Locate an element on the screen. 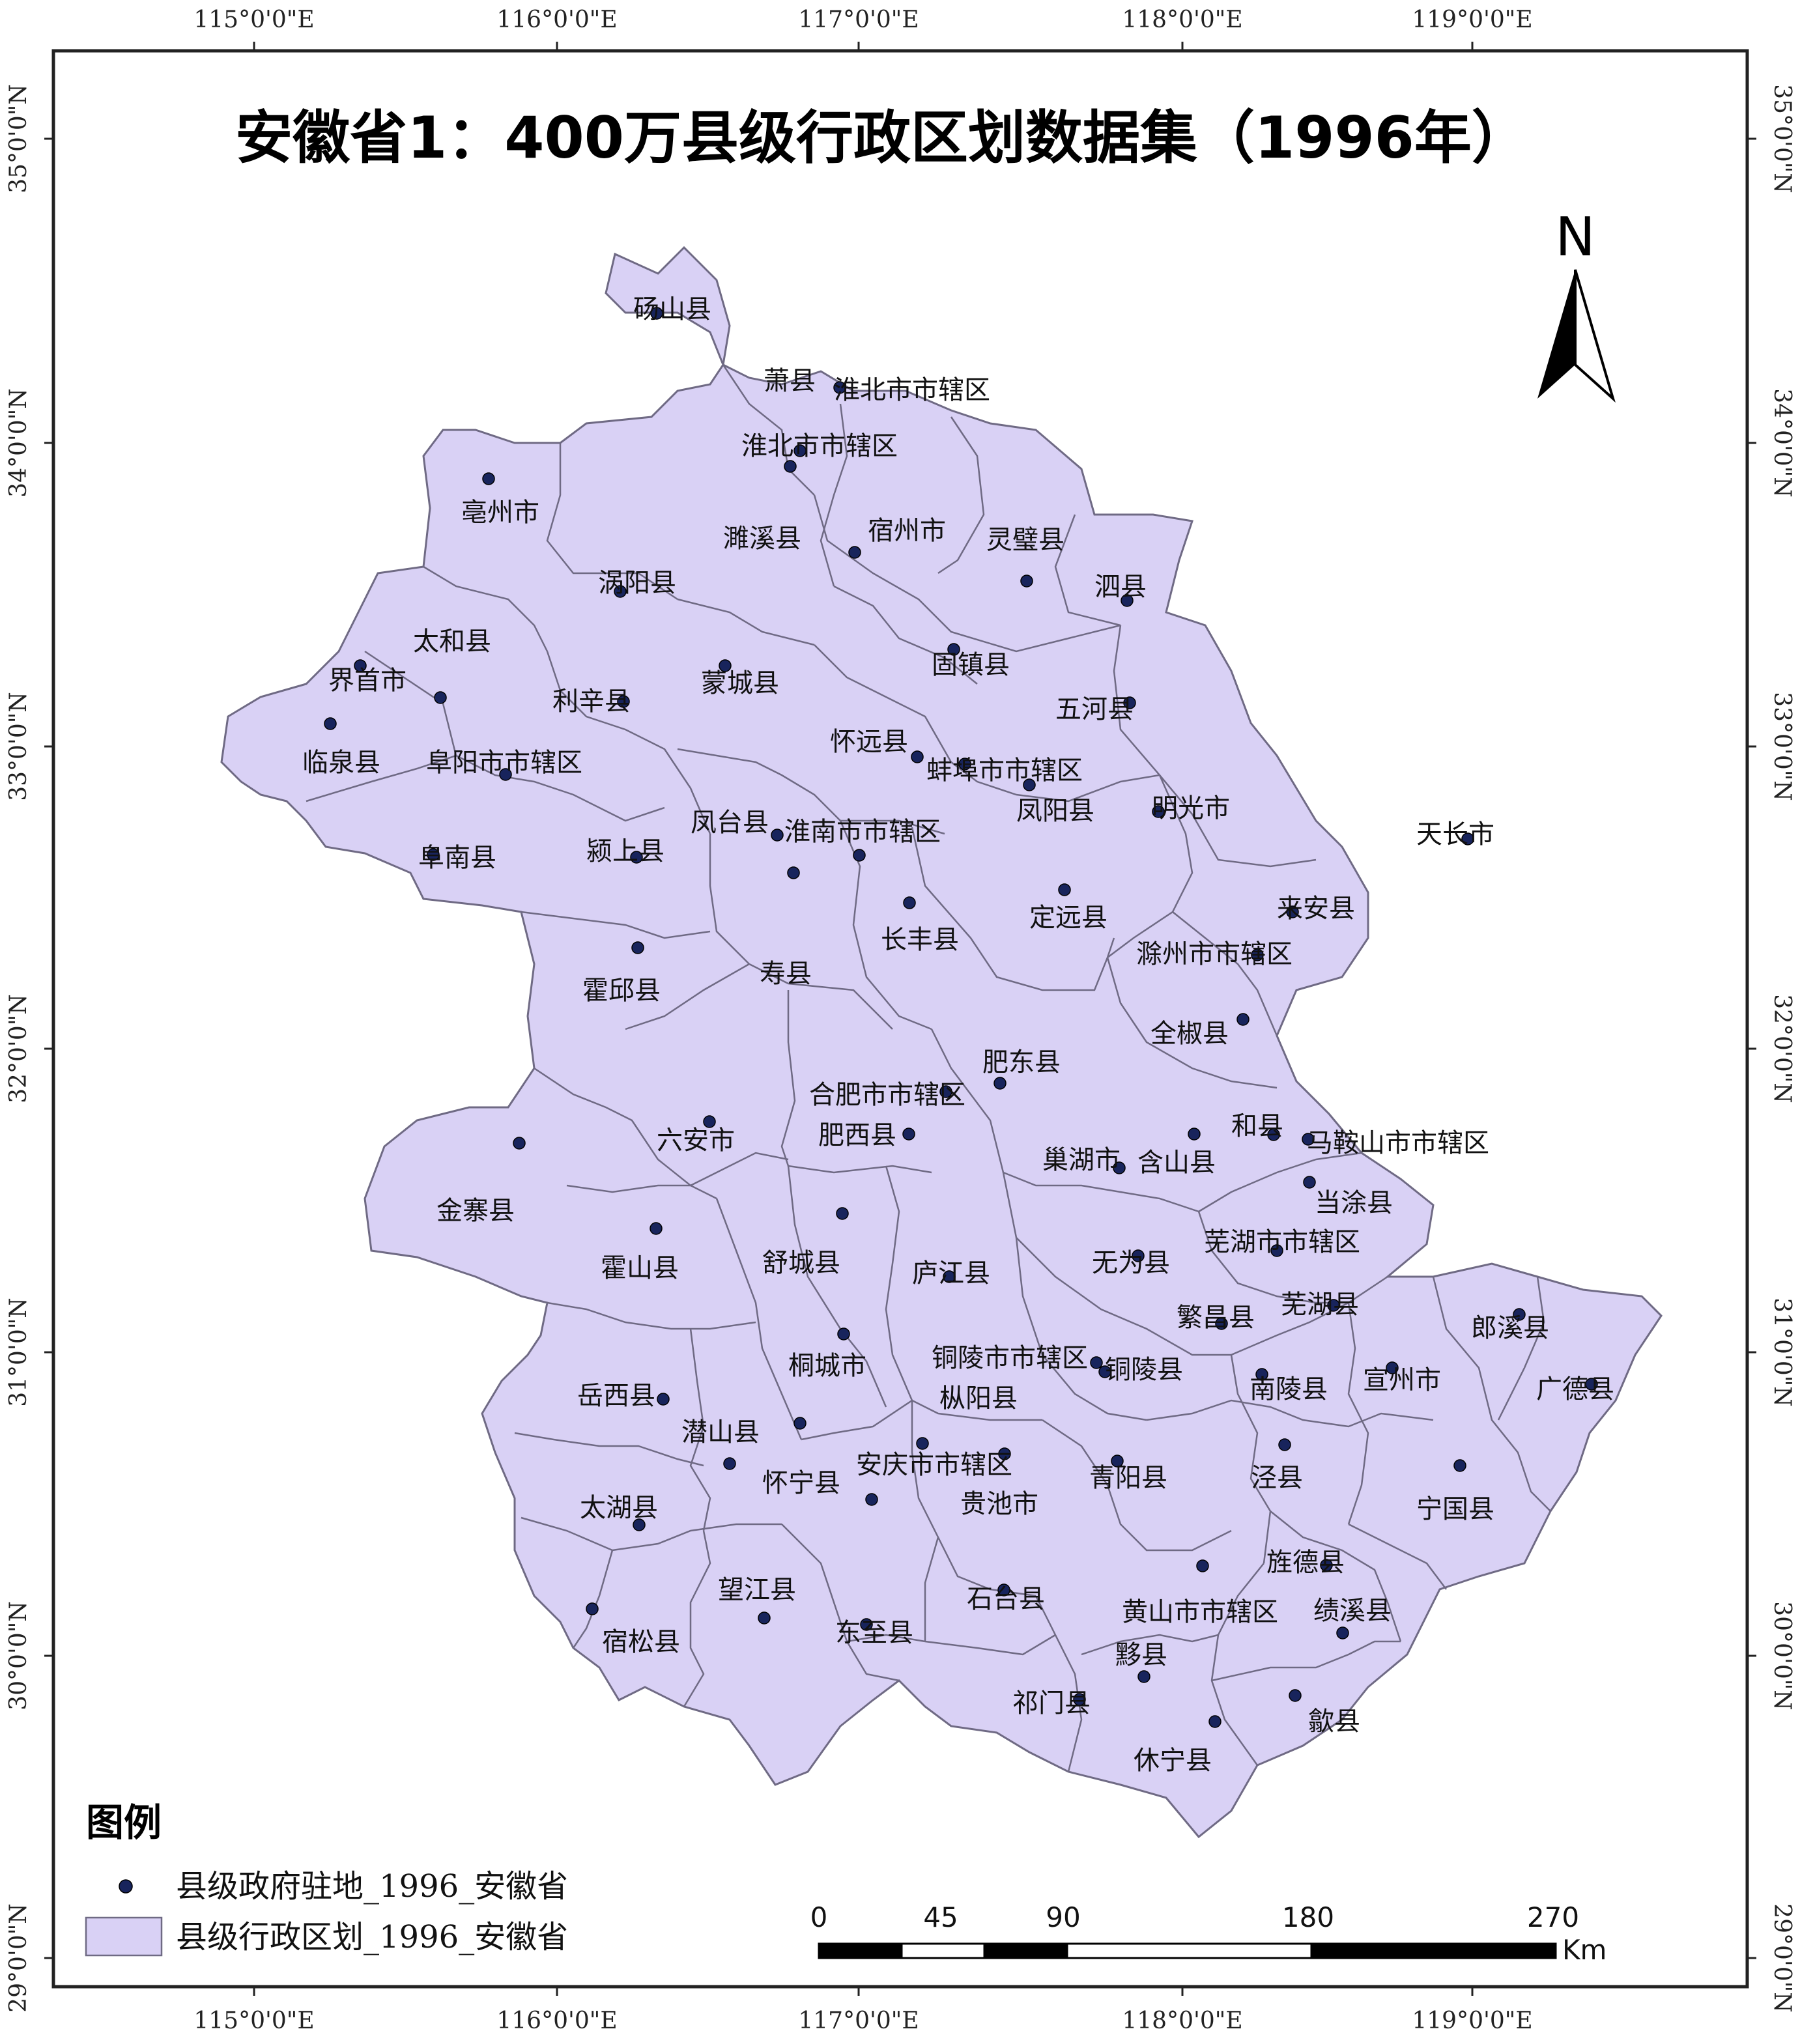 The image size is (1800, 2044). county-label: 宁国县 is located at coordinates (1455, 1509).